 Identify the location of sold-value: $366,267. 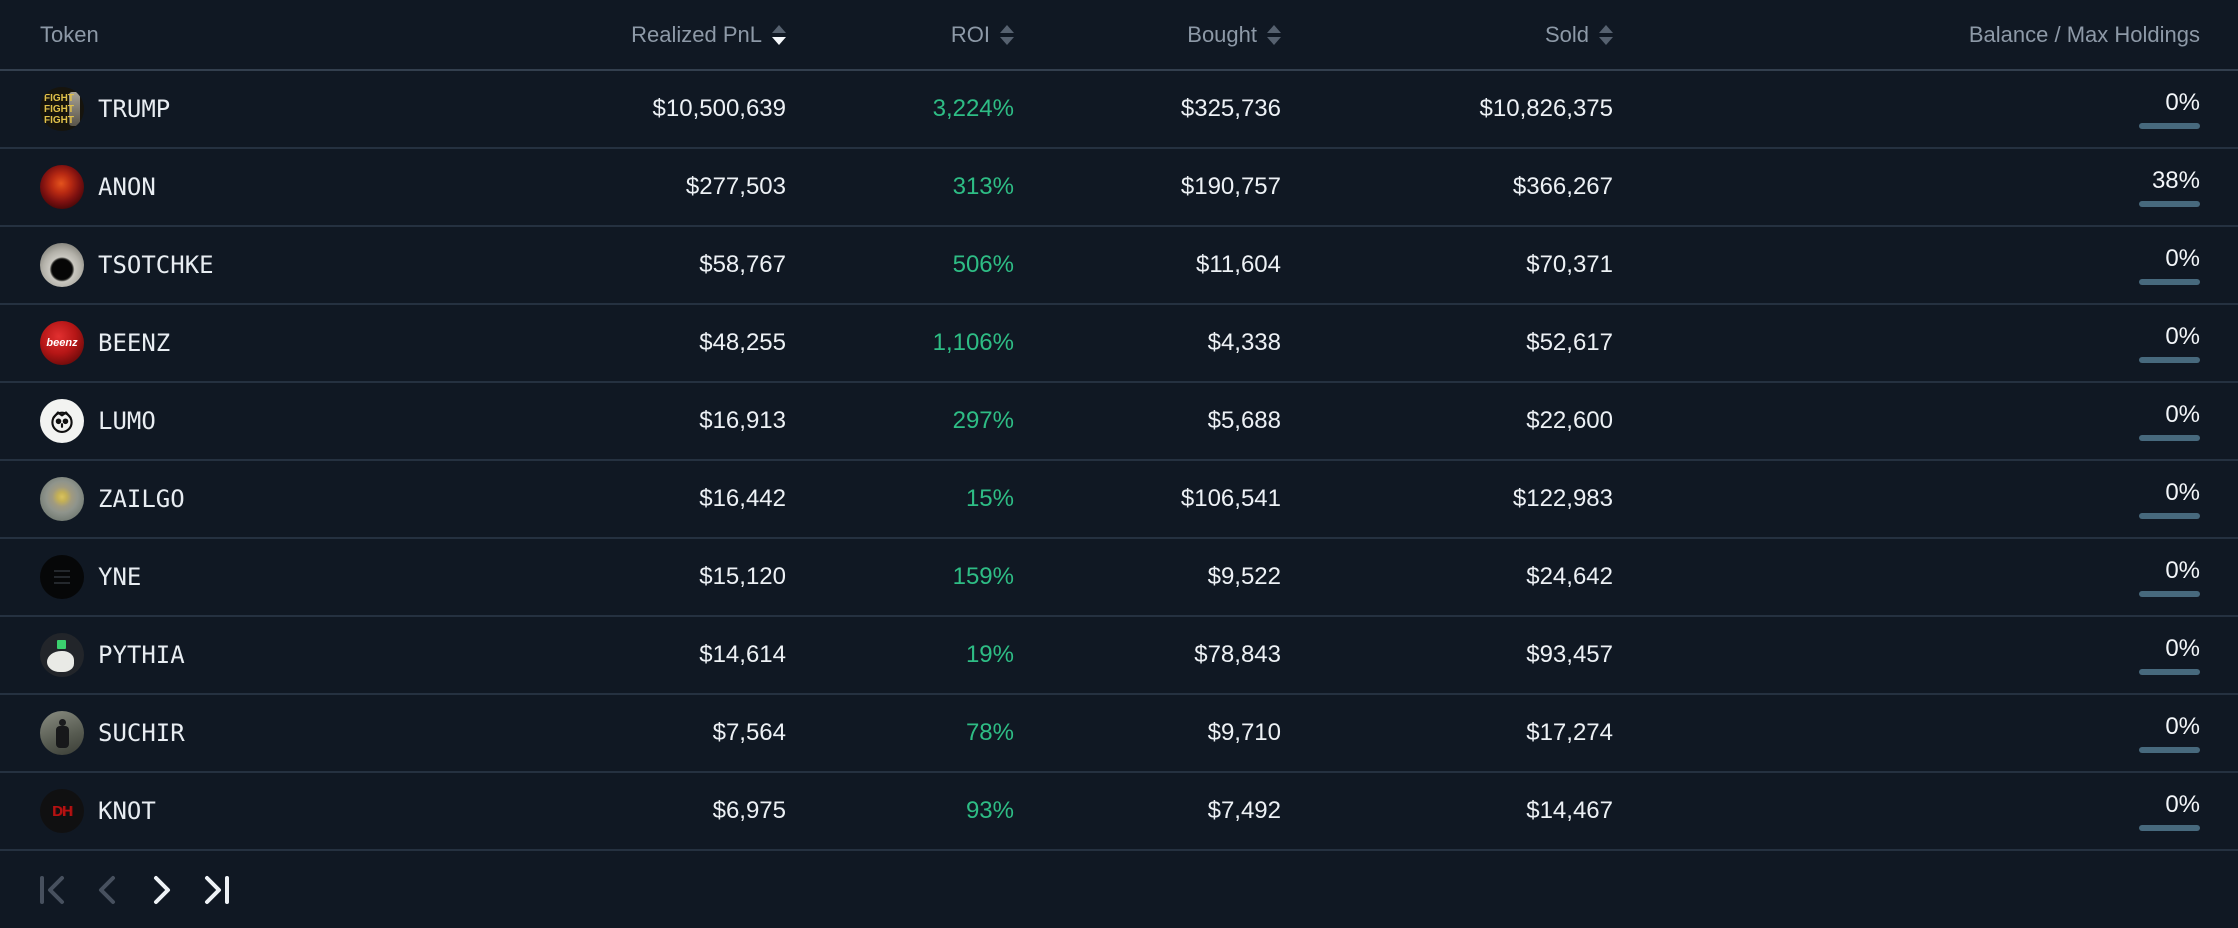
(1562, 186).